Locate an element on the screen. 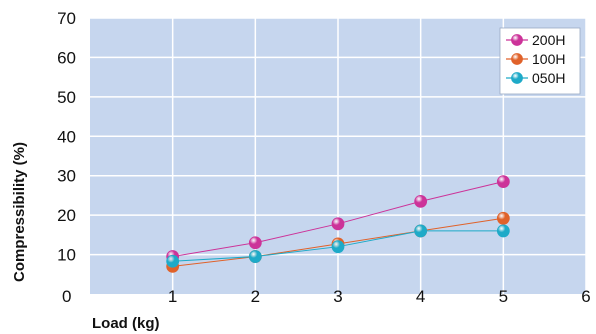 The width and height of the screenshot is (596, 334). y-tick-label: 30 is located at coordinates (66, 176).